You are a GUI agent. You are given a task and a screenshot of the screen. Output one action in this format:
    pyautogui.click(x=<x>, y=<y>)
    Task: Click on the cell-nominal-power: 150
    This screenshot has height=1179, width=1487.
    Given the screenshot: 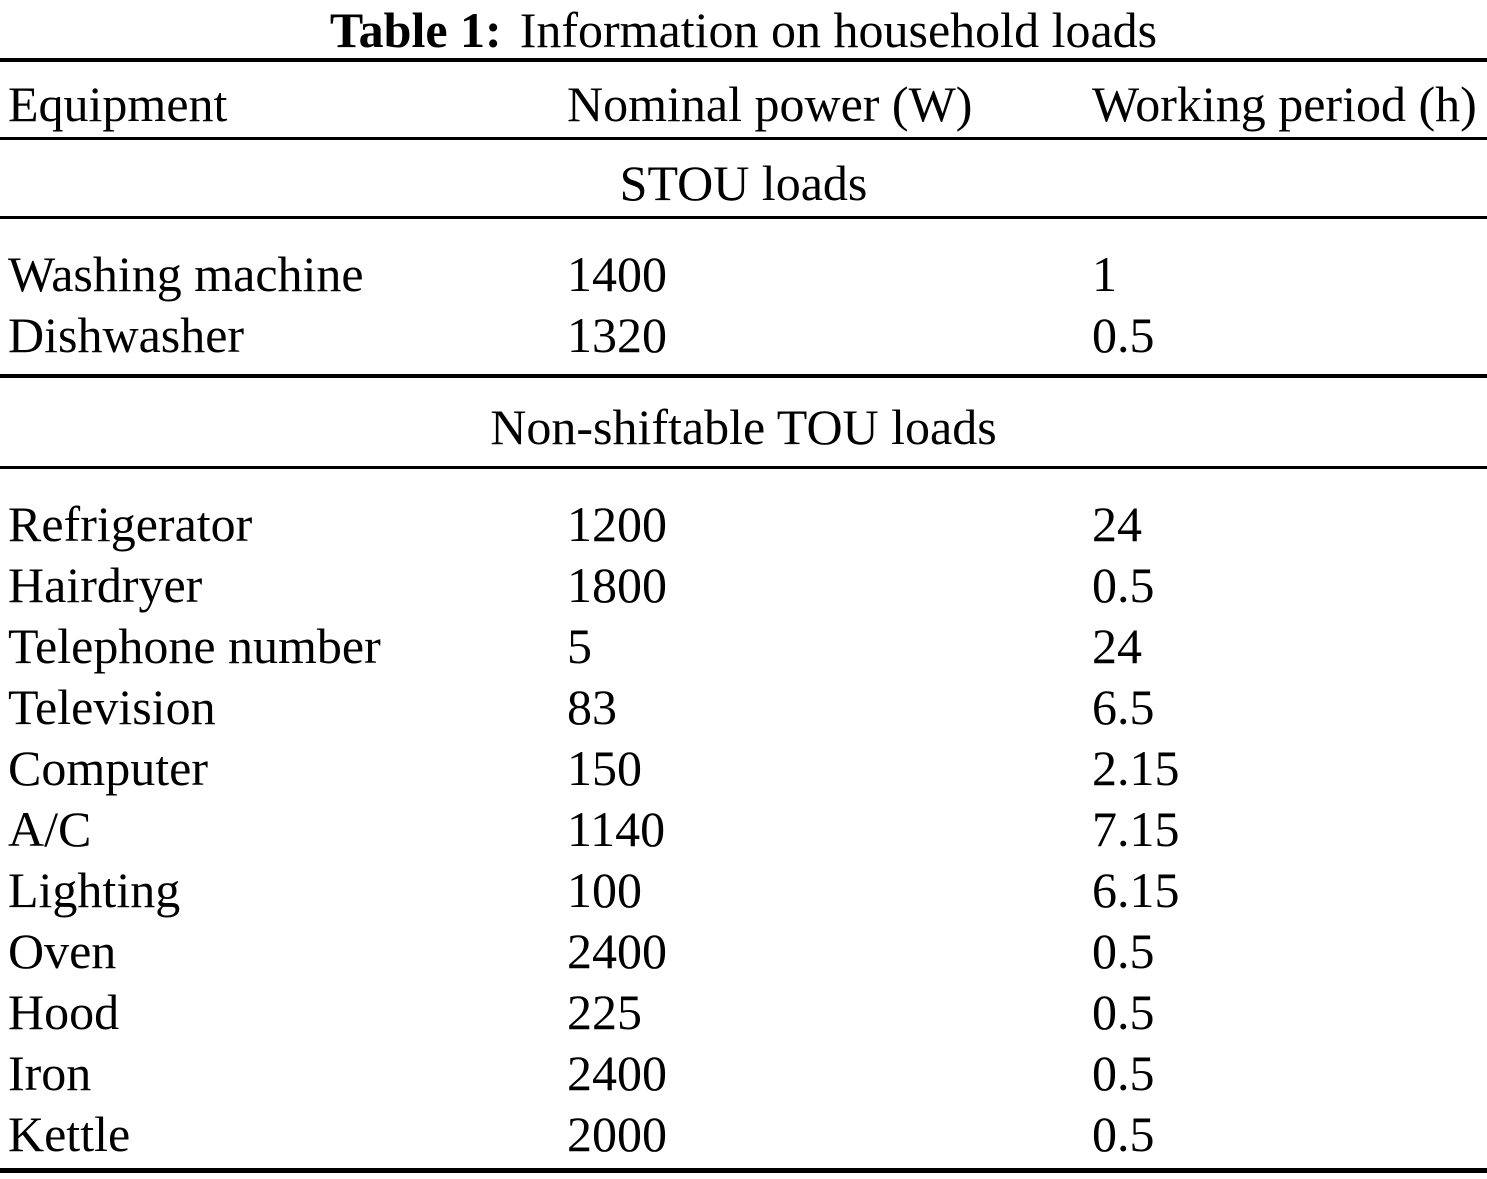 What is the action you would take?
    pyautogui.click(x=604, y=768)
    